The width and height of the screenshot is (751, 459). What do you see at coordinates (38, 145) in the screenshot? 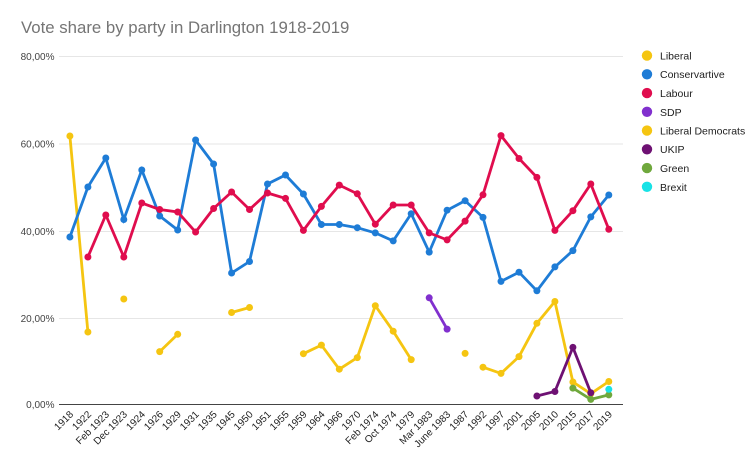
I see `svg-text: 60,00%` at bounding box center [38, 145].